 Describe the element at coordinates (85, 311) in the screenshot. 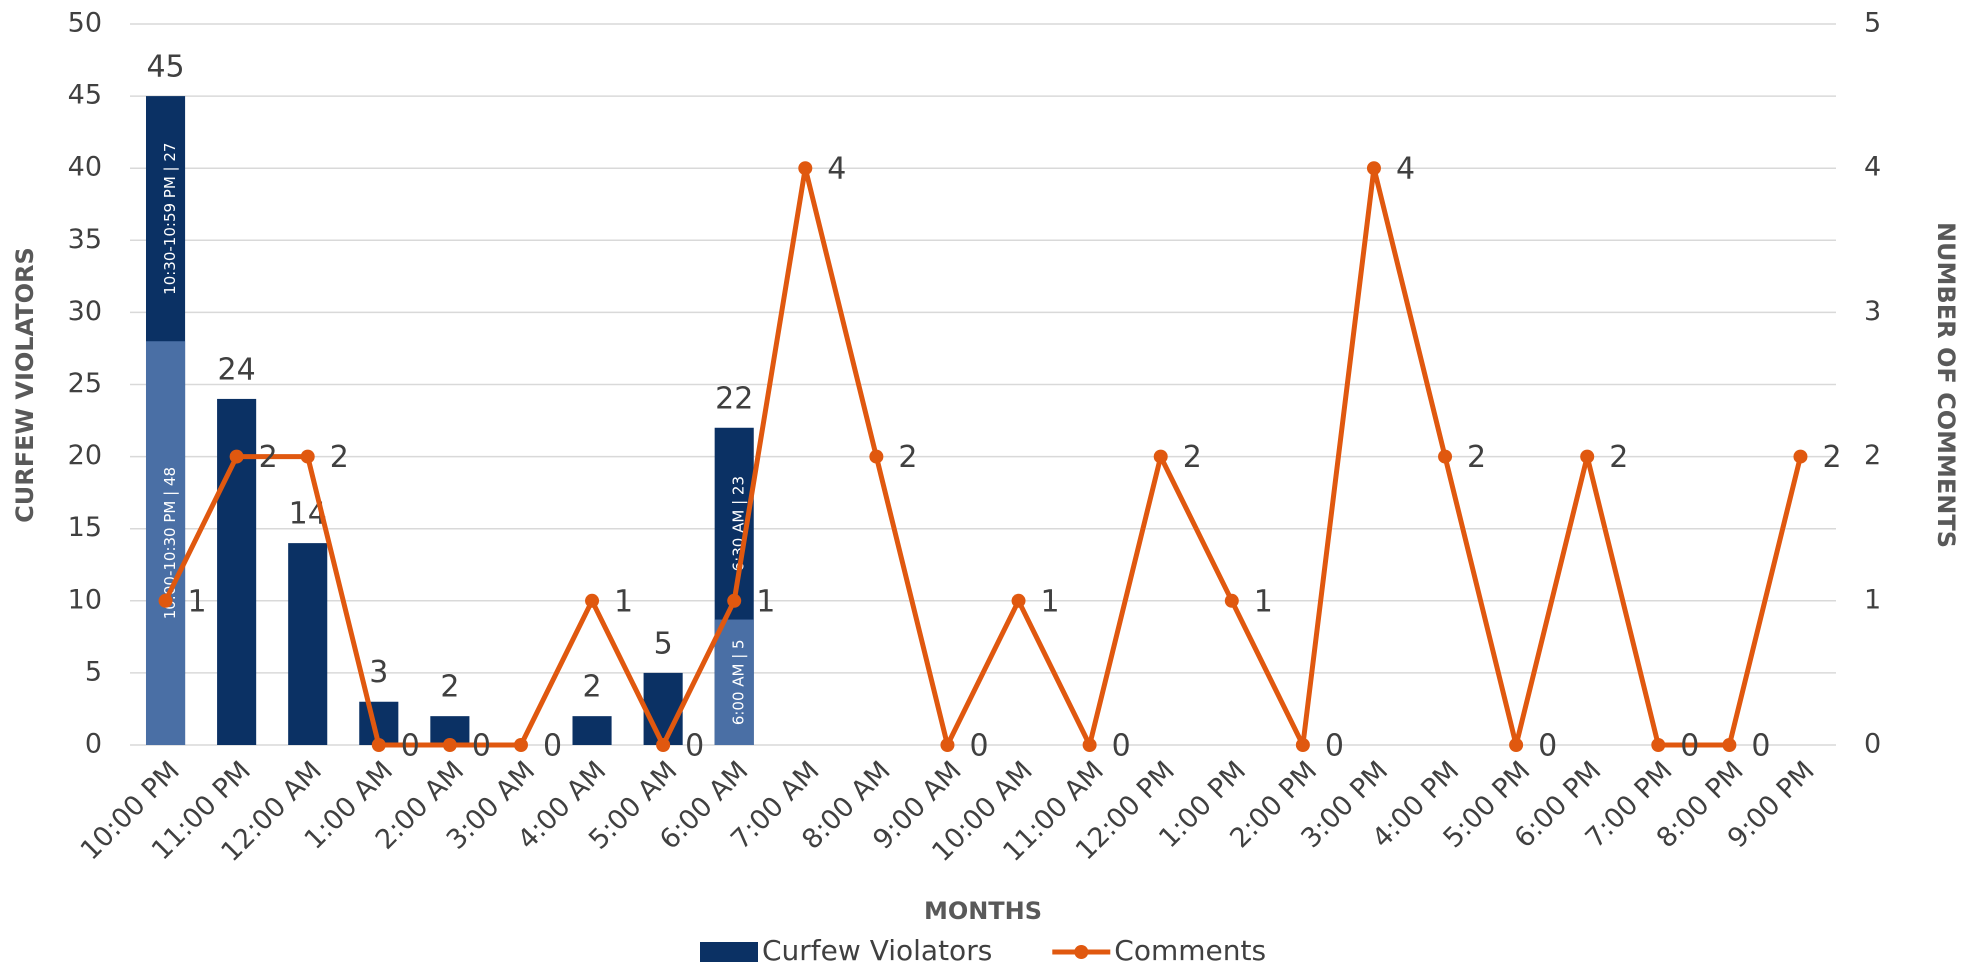

I see `y-tick-label: 30` at that location.